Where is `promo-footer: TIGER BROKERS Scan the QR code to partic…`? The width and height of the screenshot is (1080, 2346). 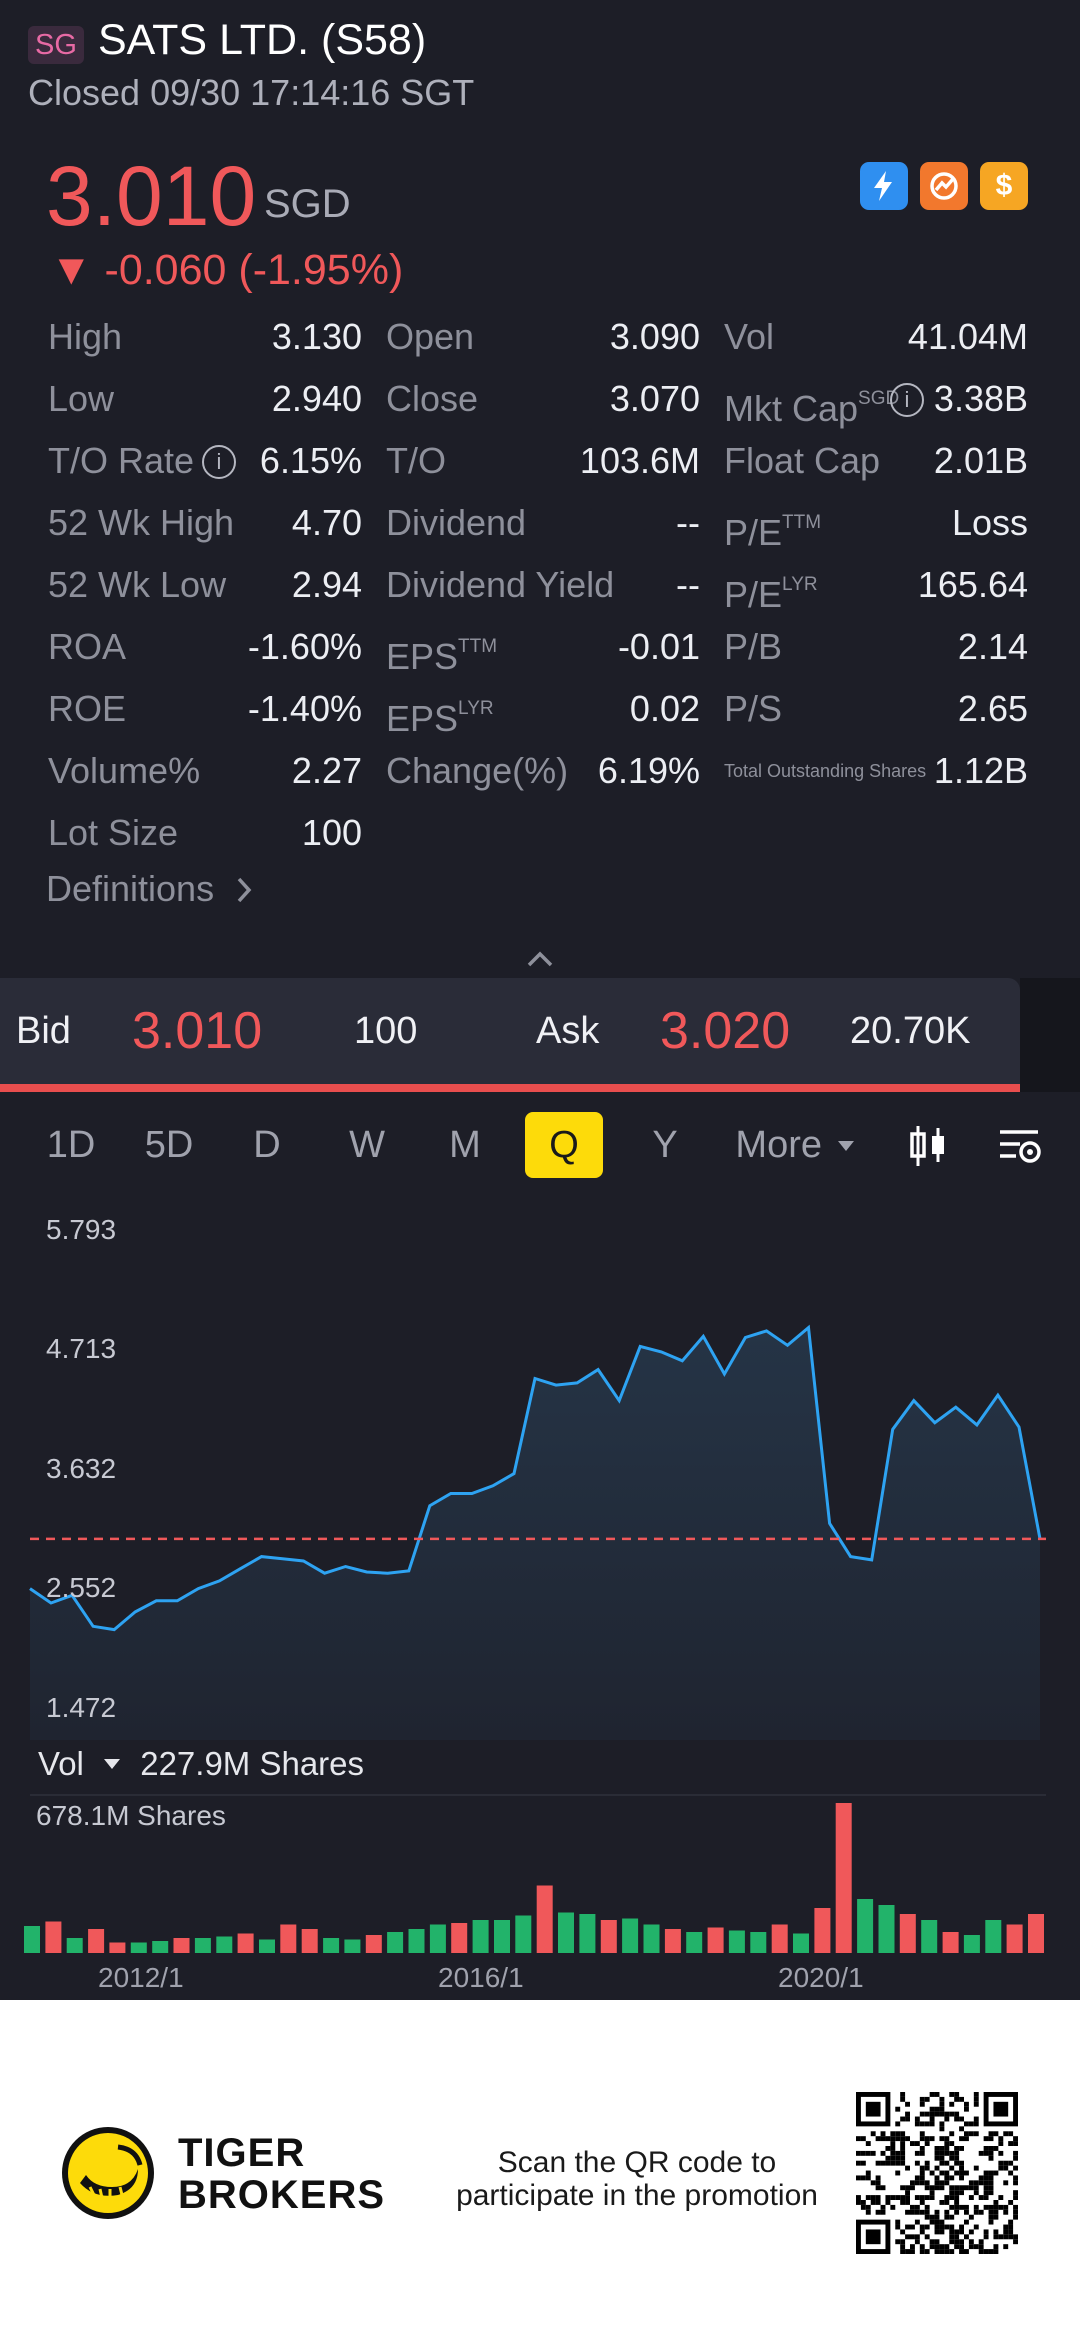
promo-footer: TIGER BROKERS Scan the QR code to partic… is located at coordinates (540, 2173).